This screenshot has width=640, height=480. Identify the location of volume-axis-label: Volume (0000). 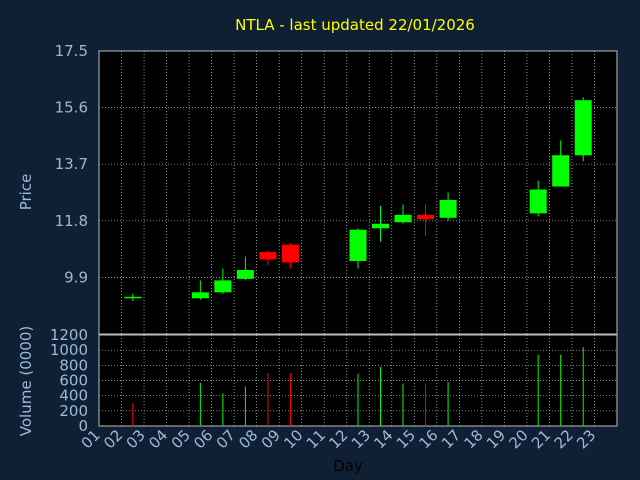
(26, 381).